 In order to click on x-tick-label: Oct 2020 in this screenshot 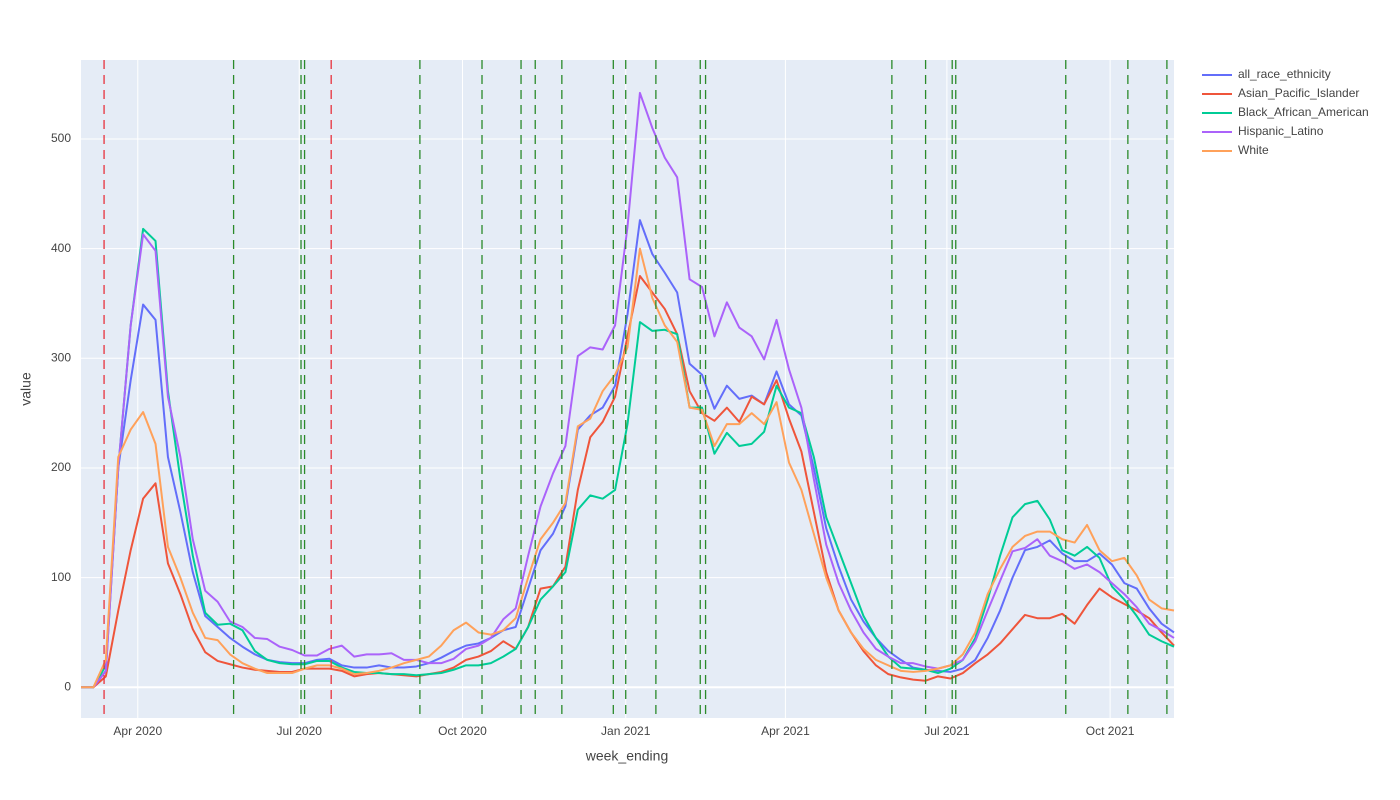, I will do `click(462, 731)`.